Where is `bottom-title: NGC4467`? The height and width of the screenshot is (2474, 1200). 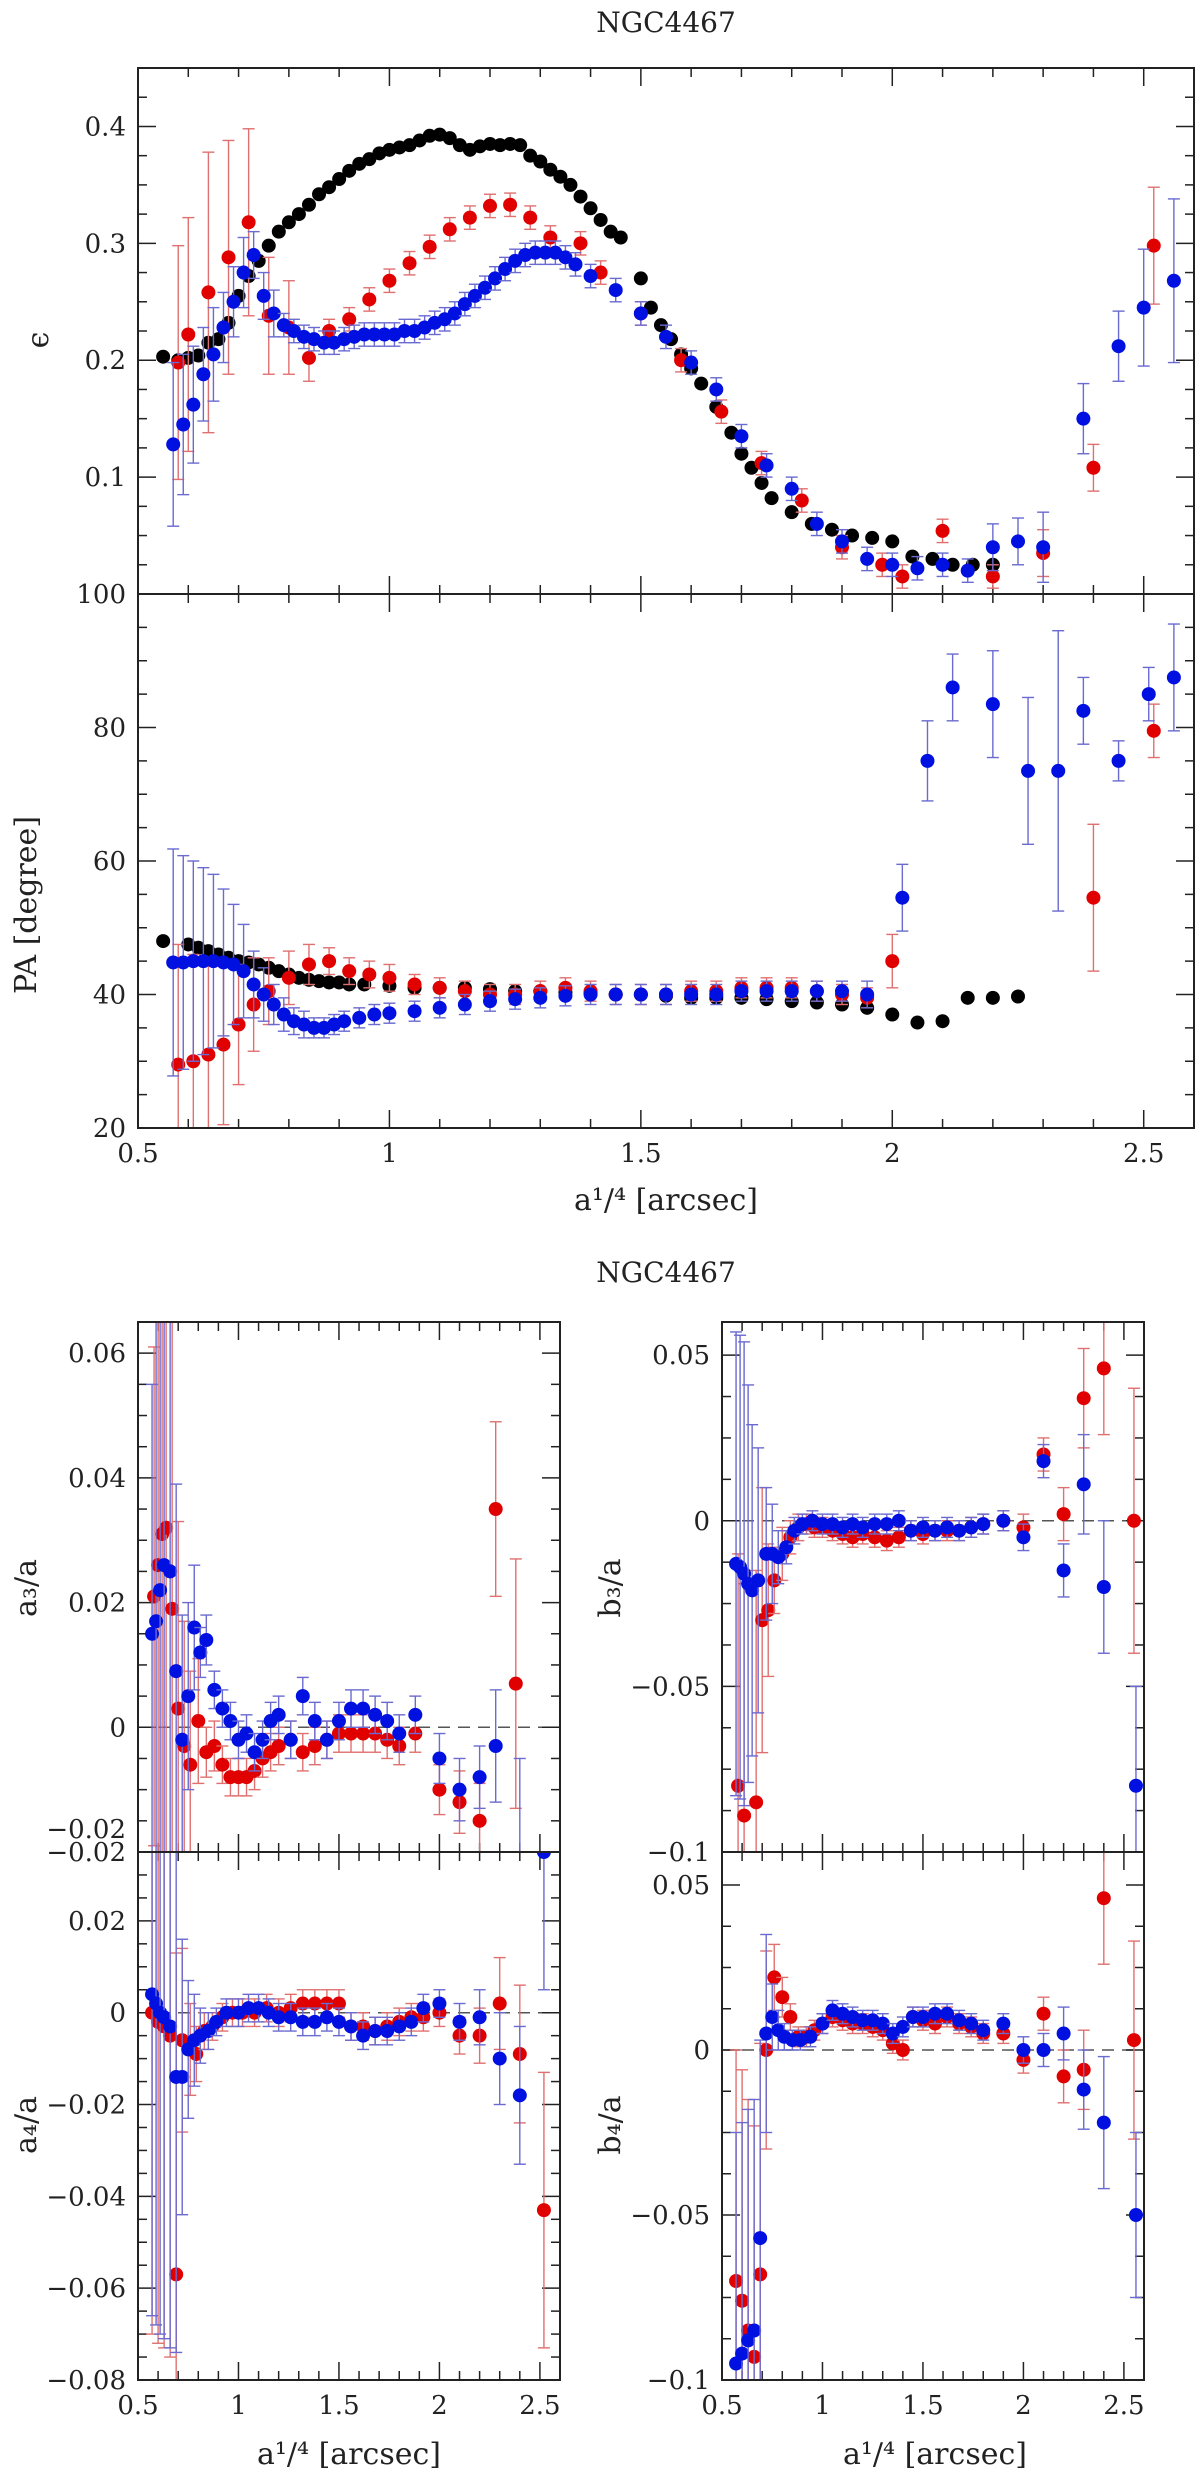 bottom-title: NGC4467 is located at coordinates (666, 1272).